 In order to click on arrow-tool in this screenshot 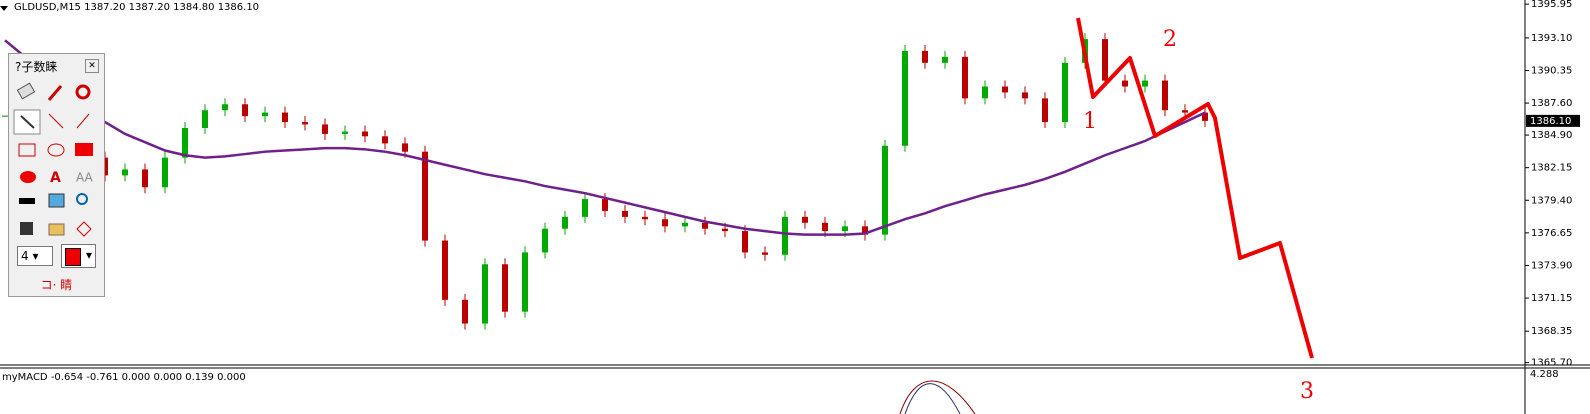, I will do `click(83, 121)`.